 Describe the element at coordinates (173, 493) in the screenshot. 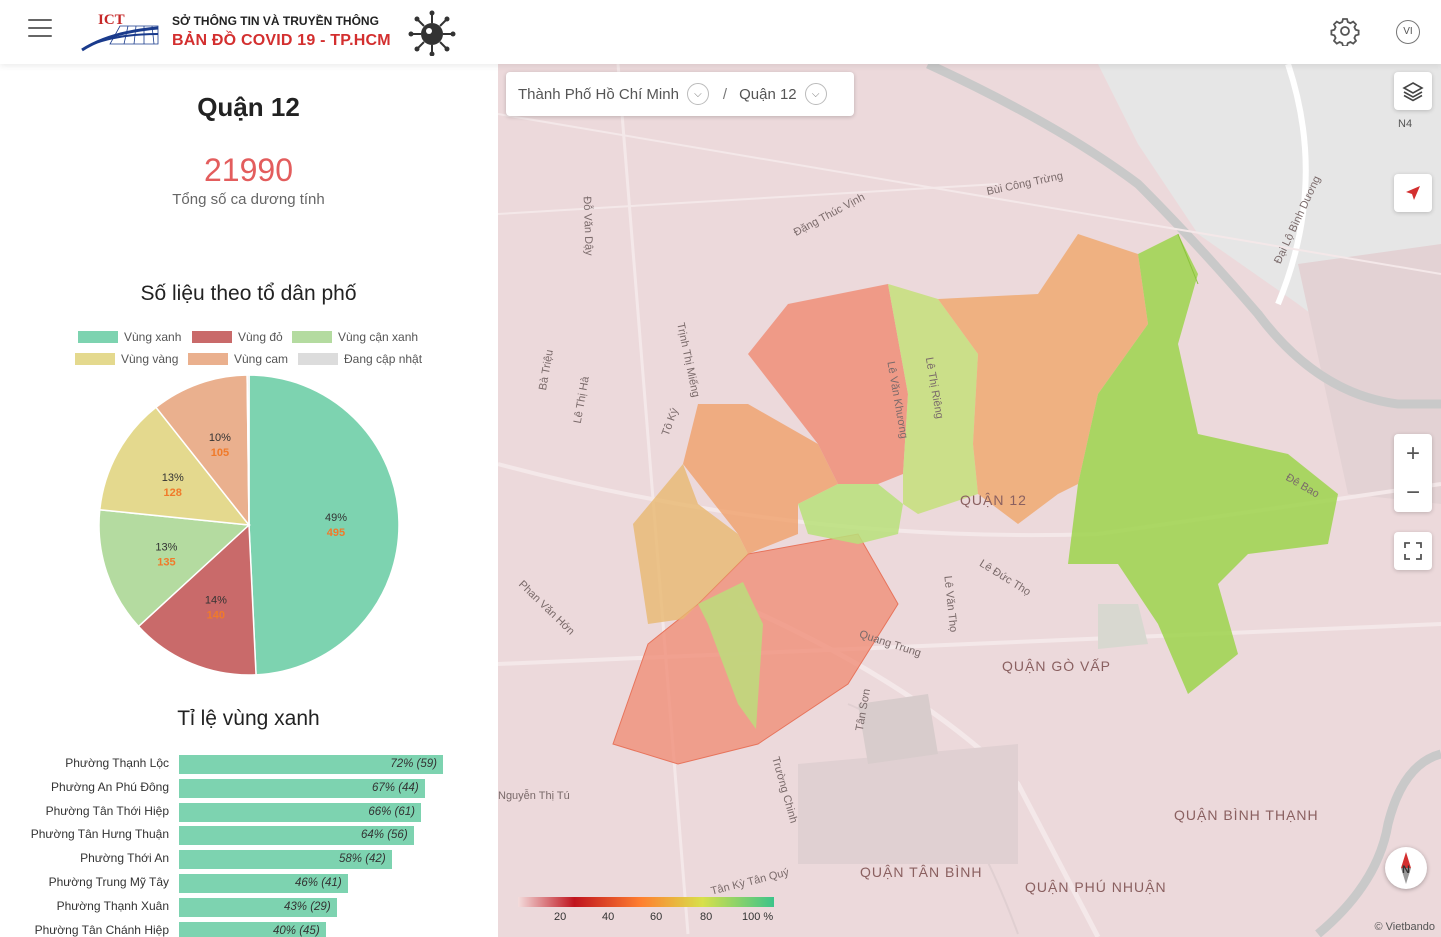

I see `pie-count-label: 128` at that location.